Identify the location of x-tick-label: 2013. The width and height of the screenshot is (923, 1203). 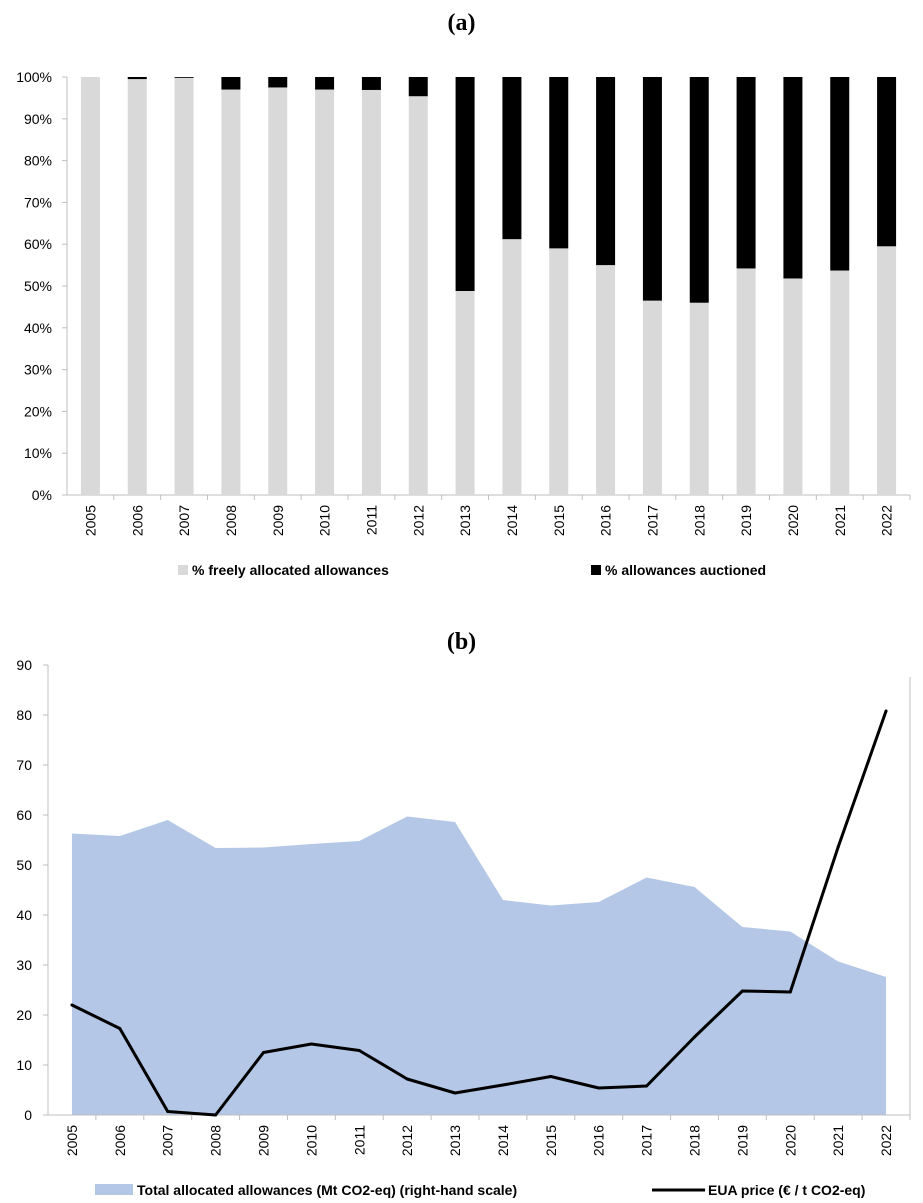
(465, 520).